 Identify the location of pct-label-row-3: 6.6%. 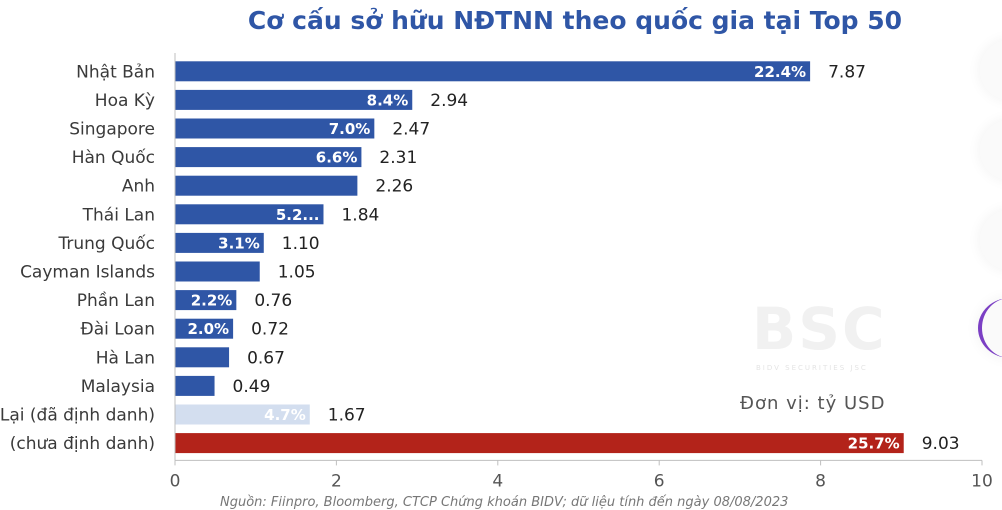
(337, 158).